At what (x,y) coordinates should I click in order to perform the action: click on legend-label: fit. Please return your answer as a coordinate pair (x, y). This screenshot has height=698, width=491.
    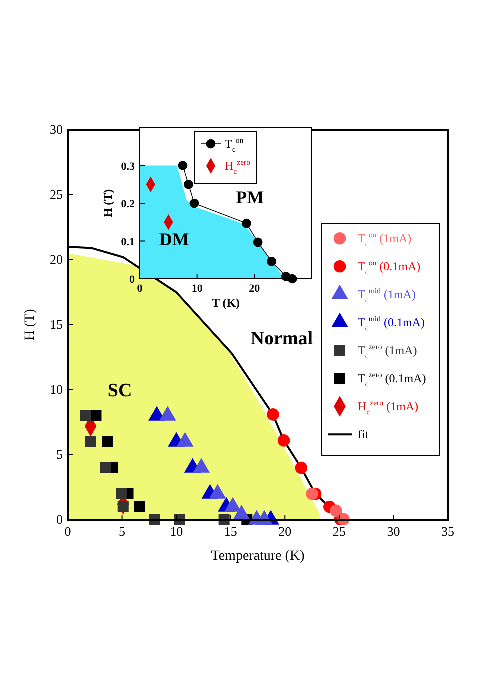
    Looking at the image, I should click on (364, 435).